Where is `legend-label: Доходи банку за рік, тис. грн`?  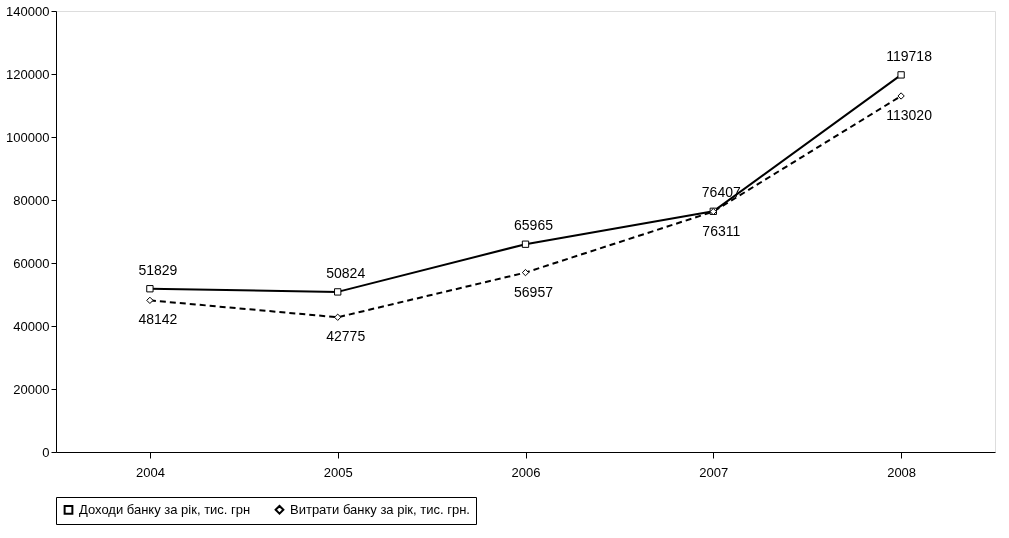
legend-label: Доходи банку за рік, тис. грн is located at coordinates (165, 509).